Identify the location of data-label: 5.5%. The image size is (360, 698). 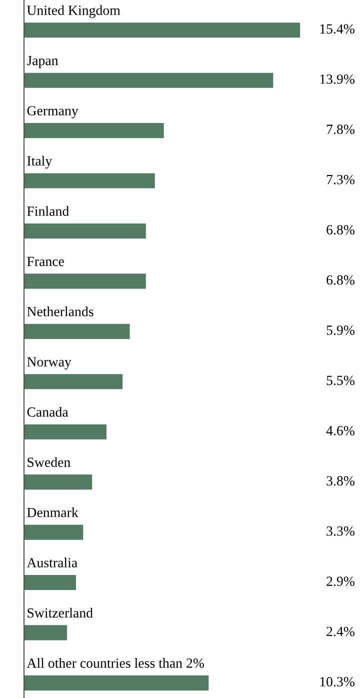
(340, 381).